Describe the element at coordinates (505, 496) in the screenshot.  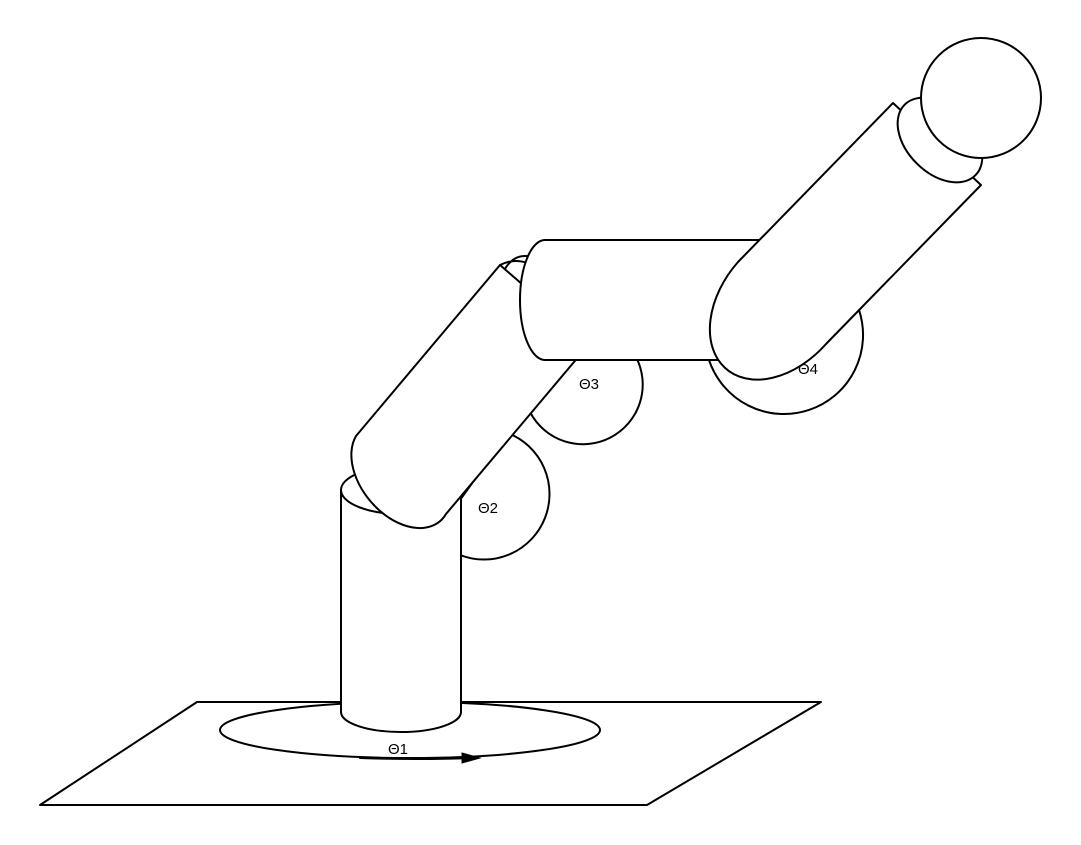
I see `theta2-arc` at that location.